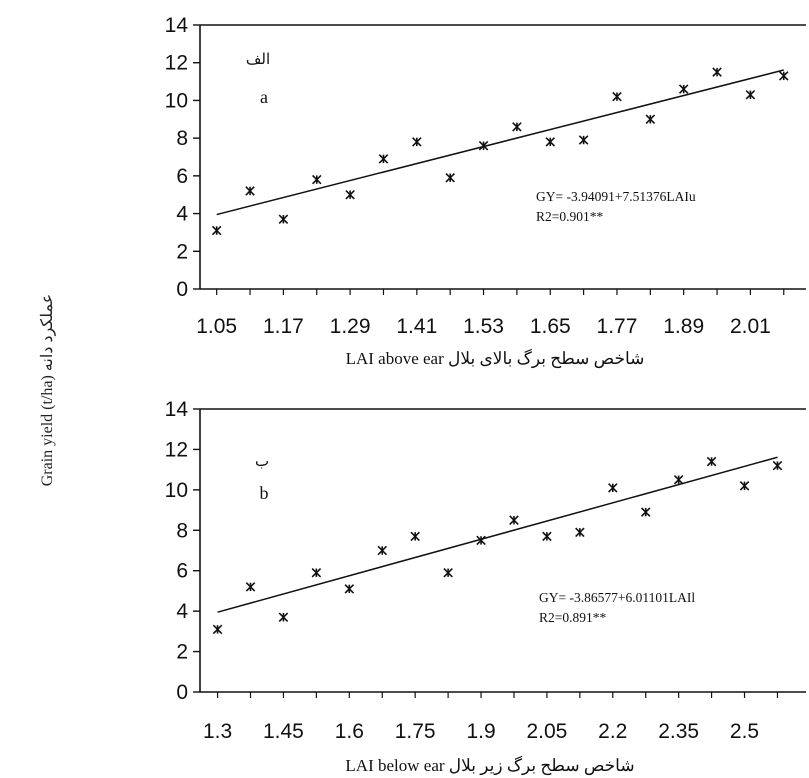 Image resolution: width=809 pixels, height=778 pixels. Describe the element at coordinates (176, 449) in the screenshot. I see `y-tick-label-b: 12` at that location.